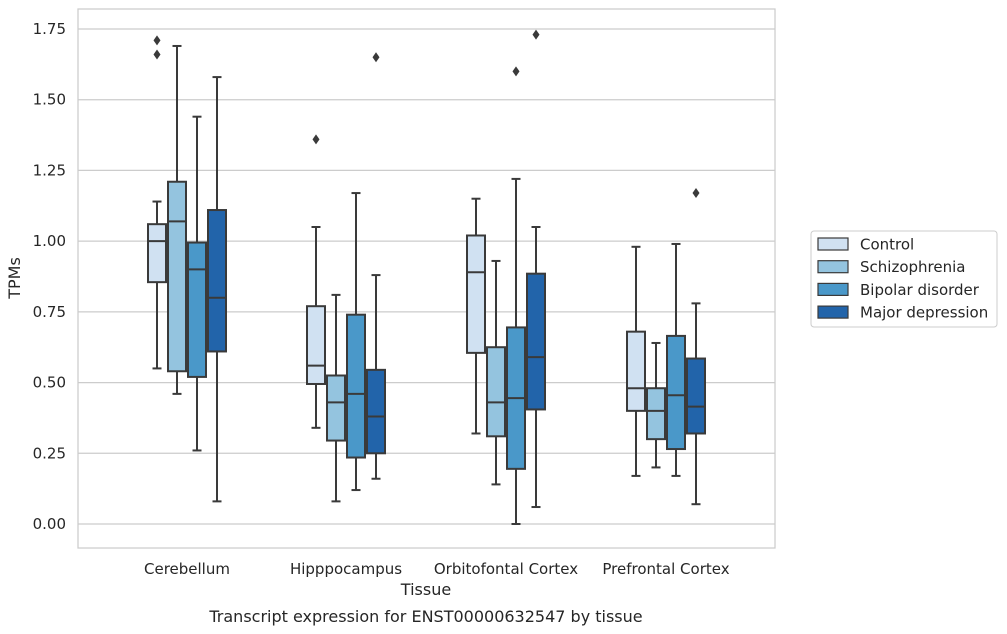 The height and width of the screenshot is (634, 1007). I want to click on x-tick-label: Orbitofontal Cortex, so click(506, 569).